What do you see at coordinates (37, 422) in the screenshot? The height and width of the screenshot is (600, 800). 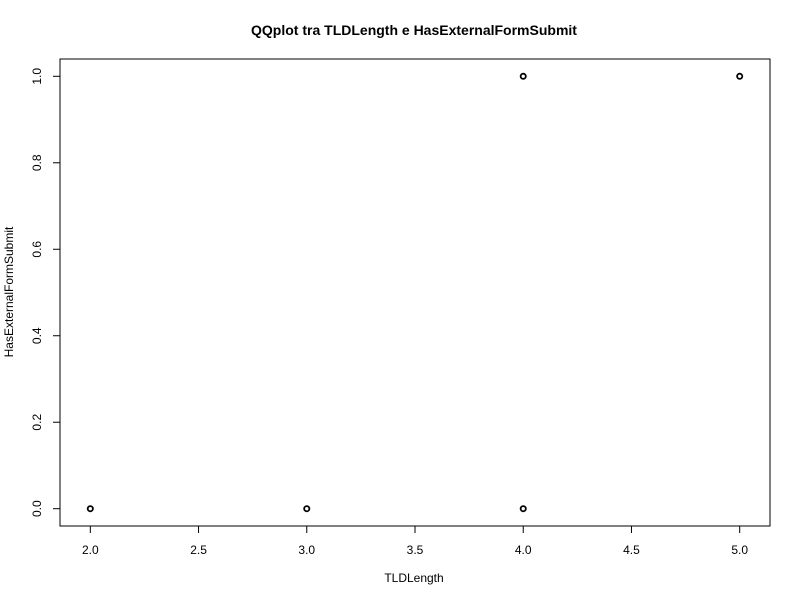 I see `y-tick-label: 0.2` at bounding box center [37, 422].